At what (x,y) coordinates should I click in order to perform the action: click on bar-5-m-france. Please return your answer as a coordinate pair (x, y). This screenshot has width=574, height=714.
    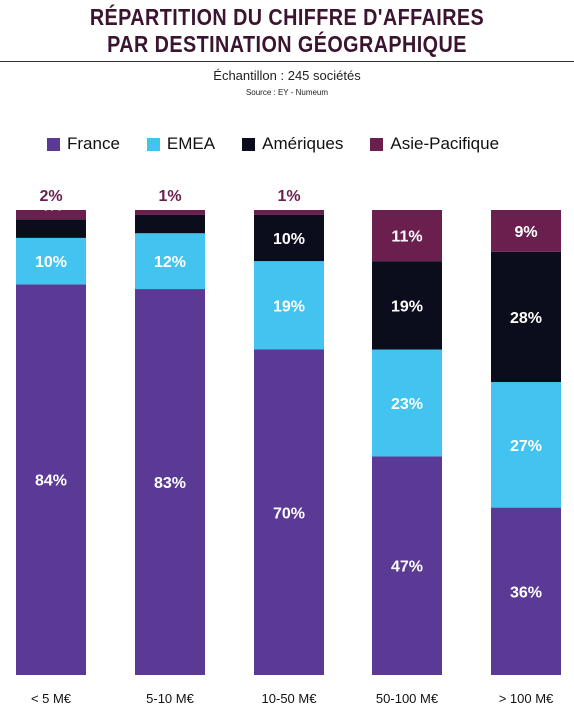
    Looking at the image, I should click on (51, 479).